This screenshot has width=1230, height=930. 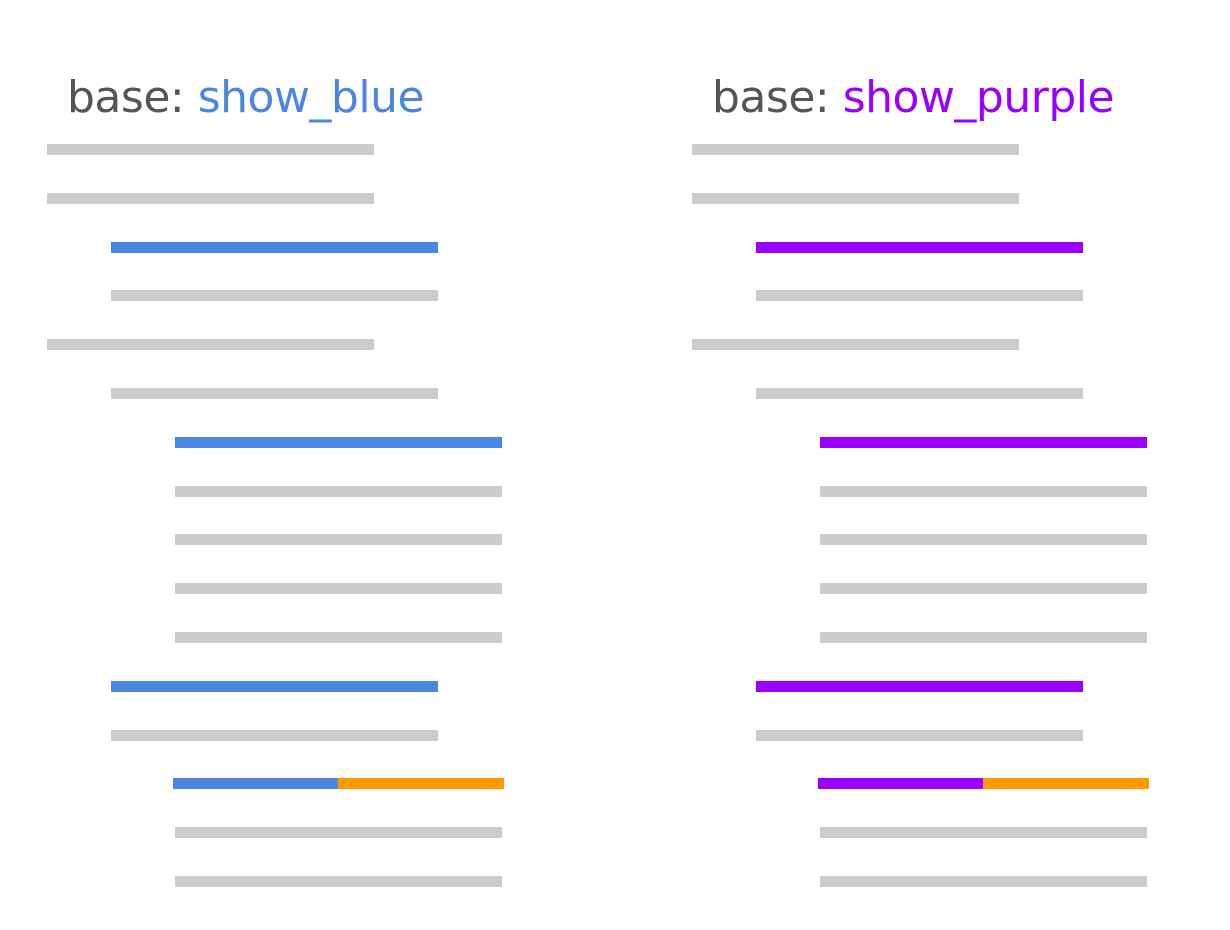 I want to click on panel-title: base: show_purple, so click(x=913, y=98).